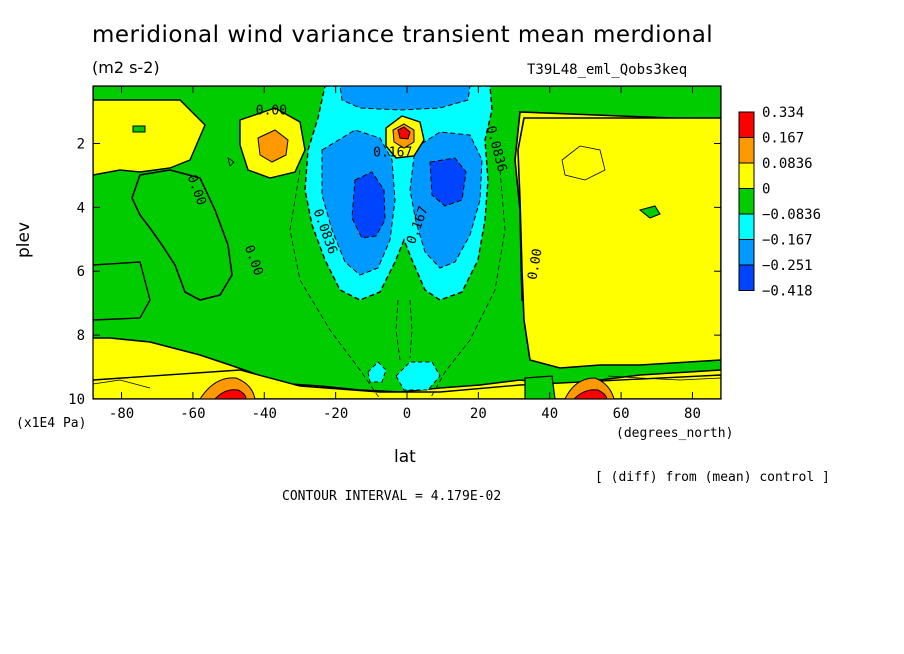  What do you see at coordinates (192, 414) in the screenshot?
I see `x-tick-label: -60` at bounding box center [192, 414].